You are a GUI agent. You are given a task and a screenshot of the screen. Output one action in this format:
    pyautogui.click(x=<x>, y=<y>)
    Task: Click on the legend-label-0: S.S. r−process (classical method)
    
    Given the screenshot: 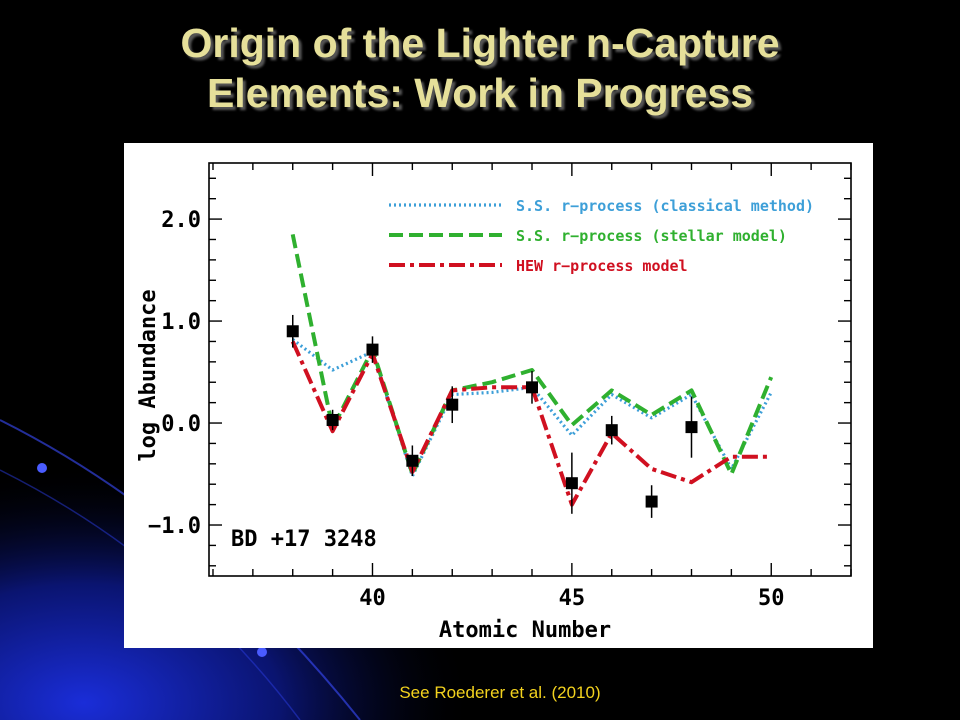 What is the action you would take?
    pyautogui.click(x=665, y=206)
    